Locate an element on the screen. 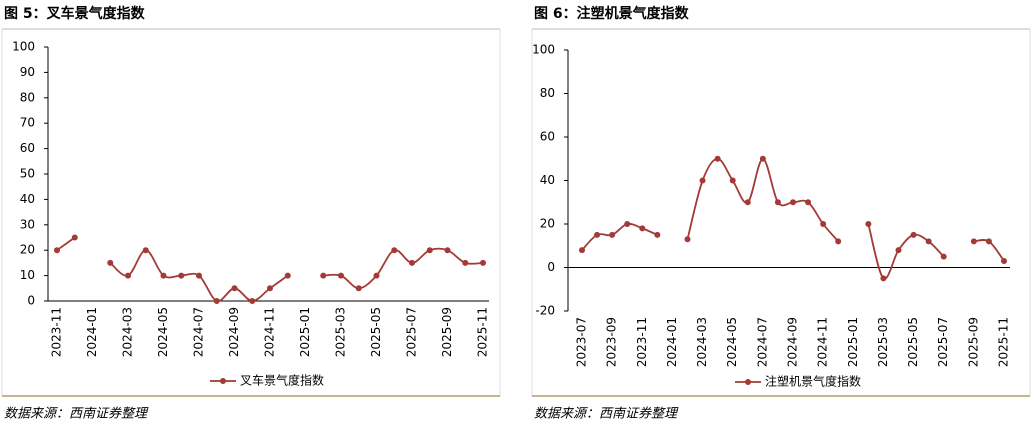 Image resolution: width=1034 pixels, height=428 pixels. y-tick-label: 10 is located at coordinates (27, 275).